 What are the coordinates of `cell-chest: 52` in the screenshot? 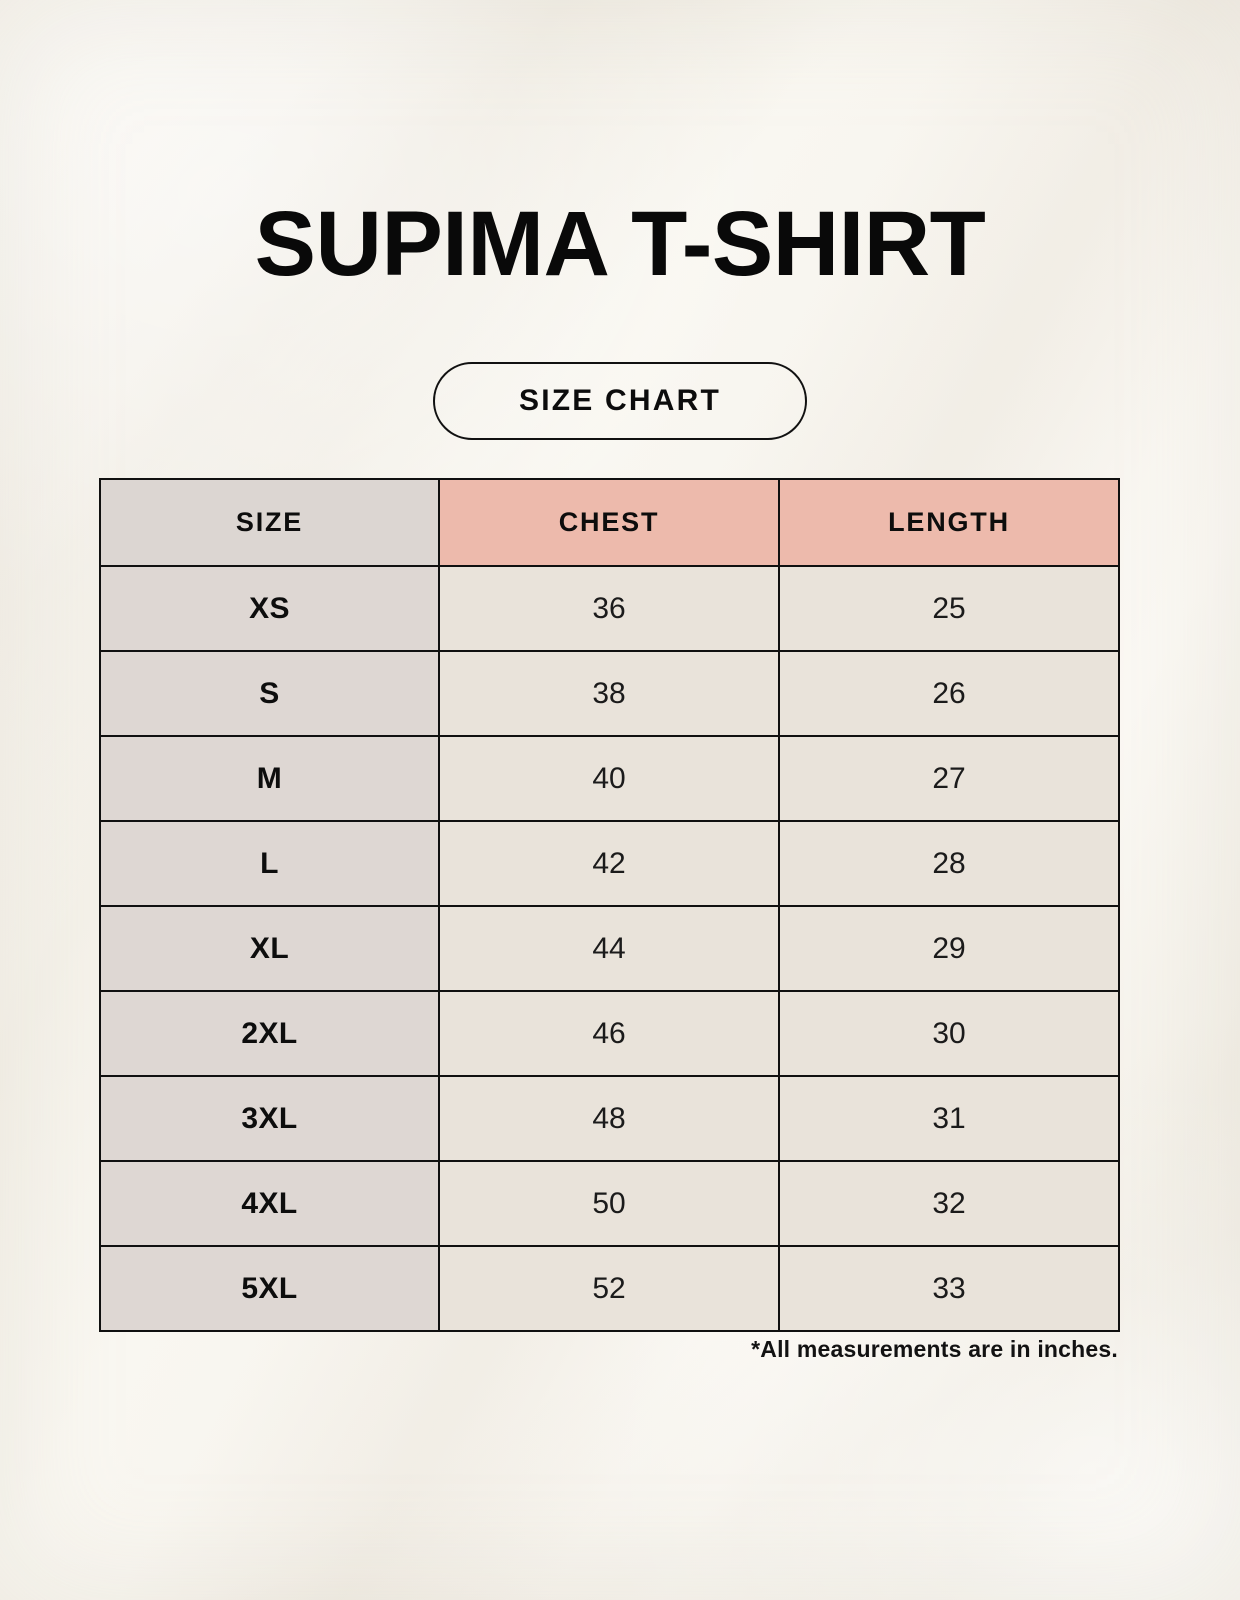 It's located at (609, 1288).